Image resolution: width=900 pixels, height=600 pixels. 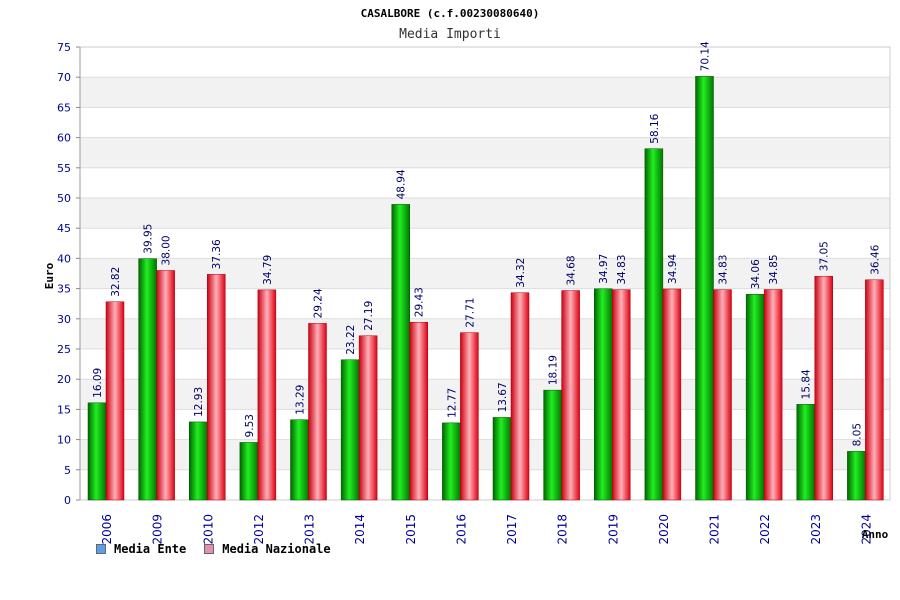 I want to click on y-tick-label: 10, so click(x=64, y=440).